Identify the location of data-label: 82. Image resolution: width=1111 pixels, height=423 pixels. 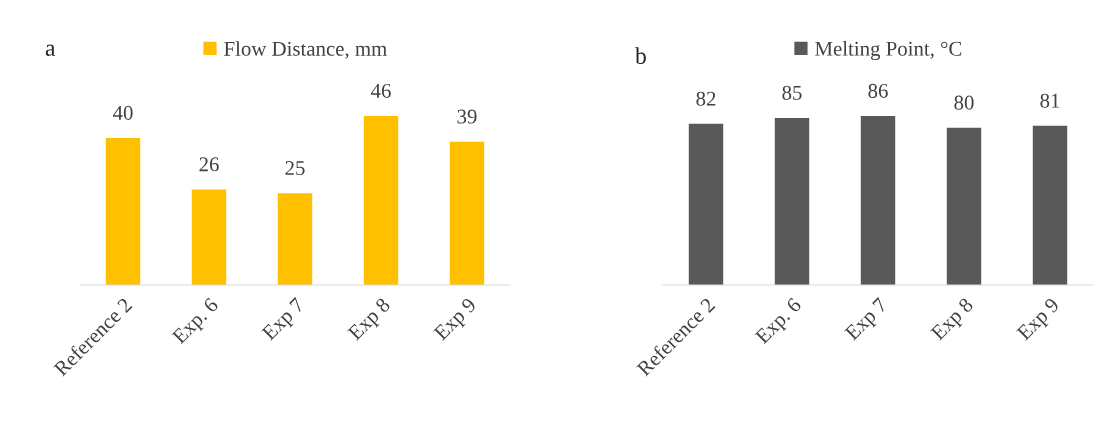
(706, 98).